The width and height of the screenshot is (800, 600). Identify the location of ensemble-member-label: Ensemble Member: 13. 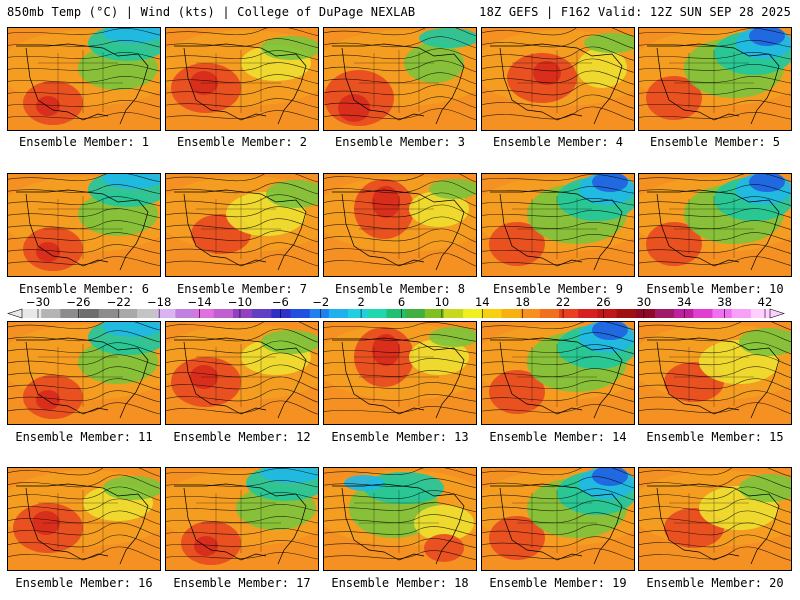
(400, 437).